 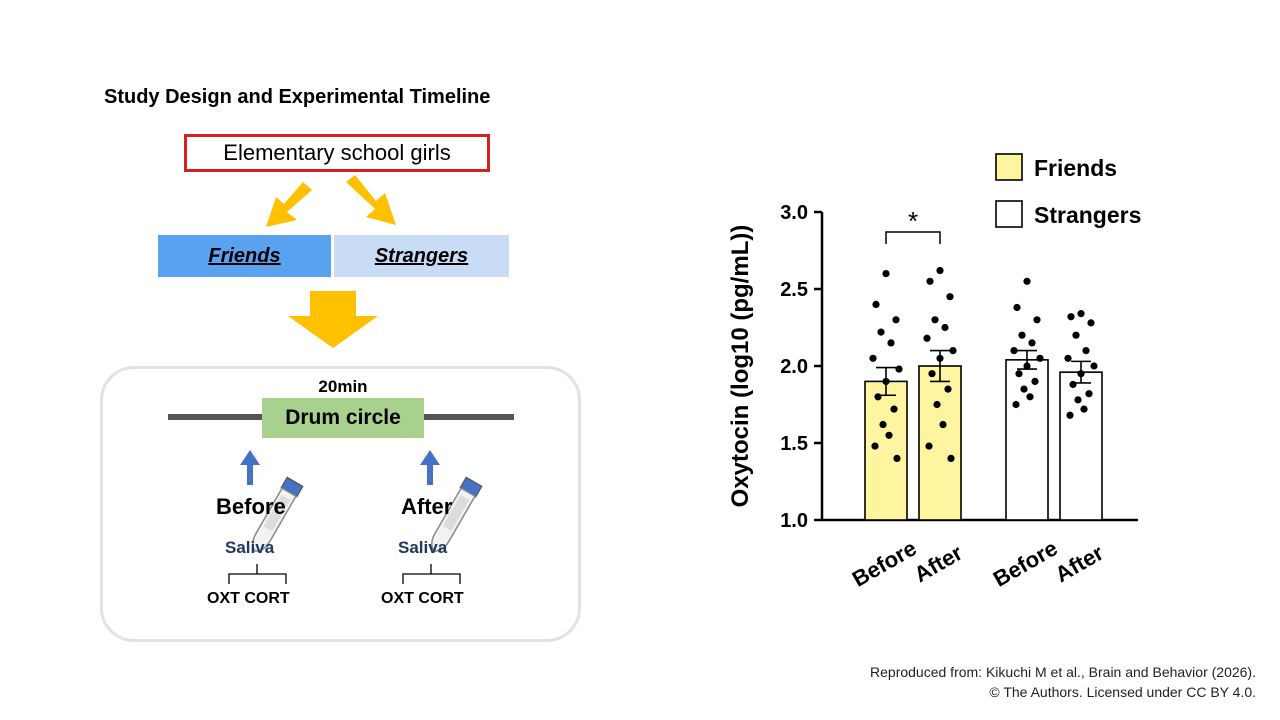 What do you see at coordinates (1087, 215) in the screenshot?
I see `legend-label: Strangers` at bounding box center [1087, 215].